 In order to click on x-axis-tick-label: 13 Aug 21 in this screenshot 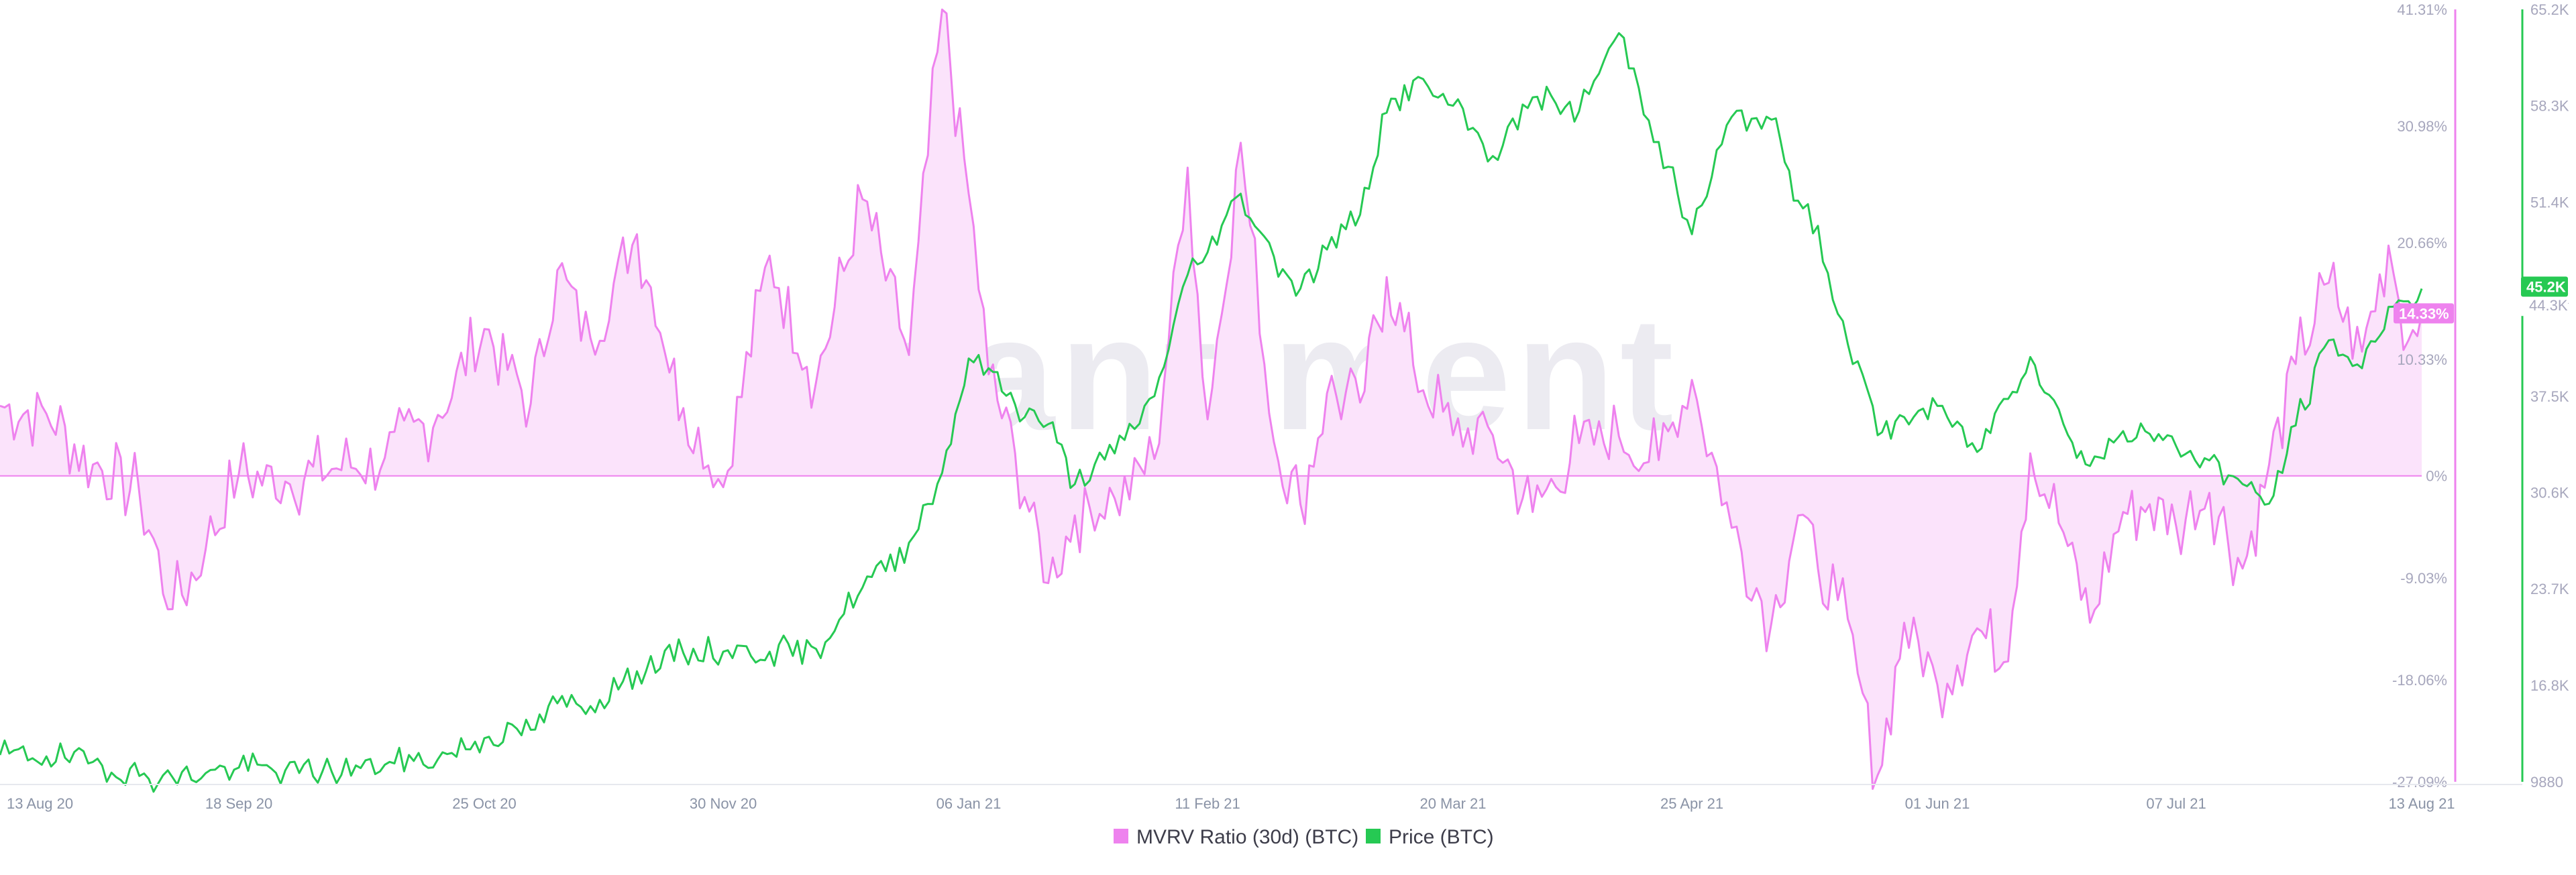, I will do `click(2421, 803)`.